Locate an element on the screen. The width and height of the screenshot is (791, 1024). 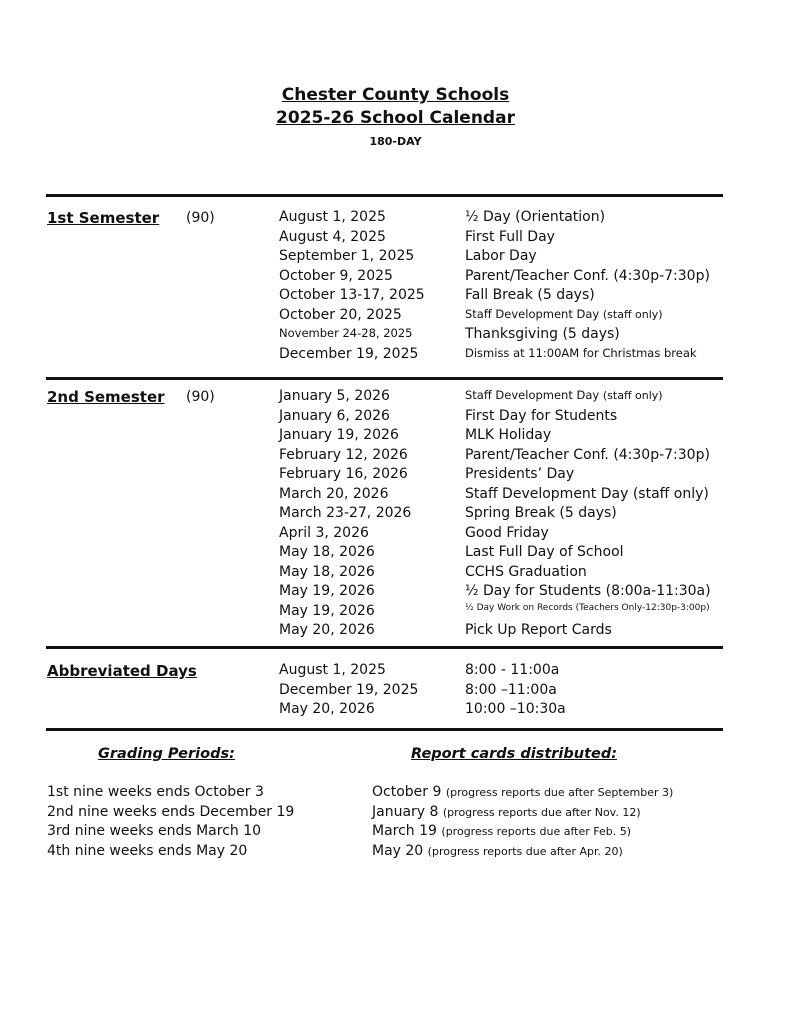
event-text: ½ Day for Students (8:00a-11:30a) is located at coordinates (588, 591).